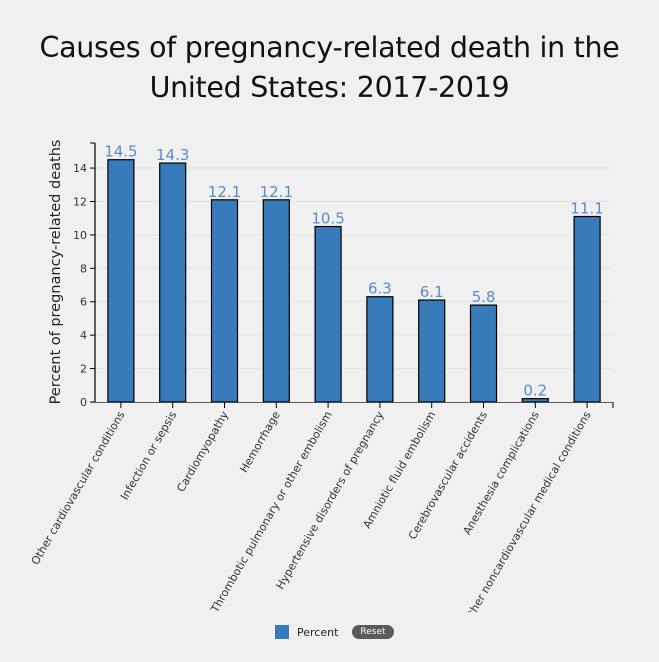 The height and width of the screenshot is (662, 659). Describe the element at coordinates (202, 452) in the screenshot. I see `x-tick-label: Cardiomyopathy` at that location.